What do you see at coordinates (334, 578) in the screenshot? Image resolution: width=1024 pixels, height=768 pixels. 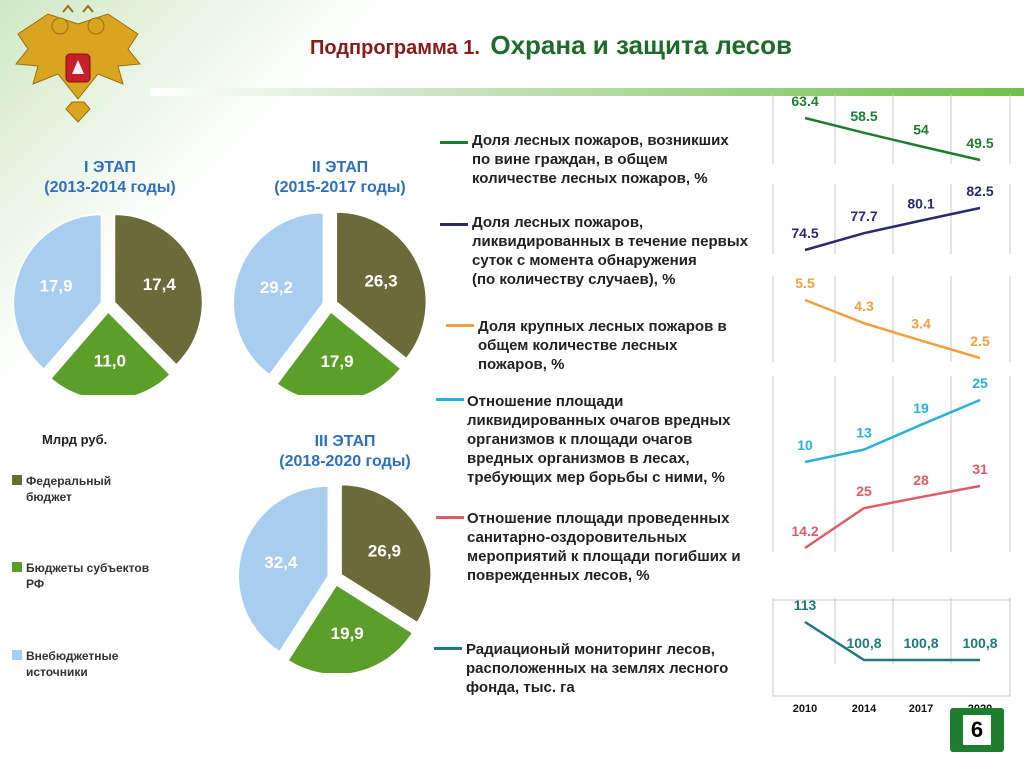 I see `pie-chart-stage-3: 26,9 19,9 32,4` at bounding box center [334, 578].